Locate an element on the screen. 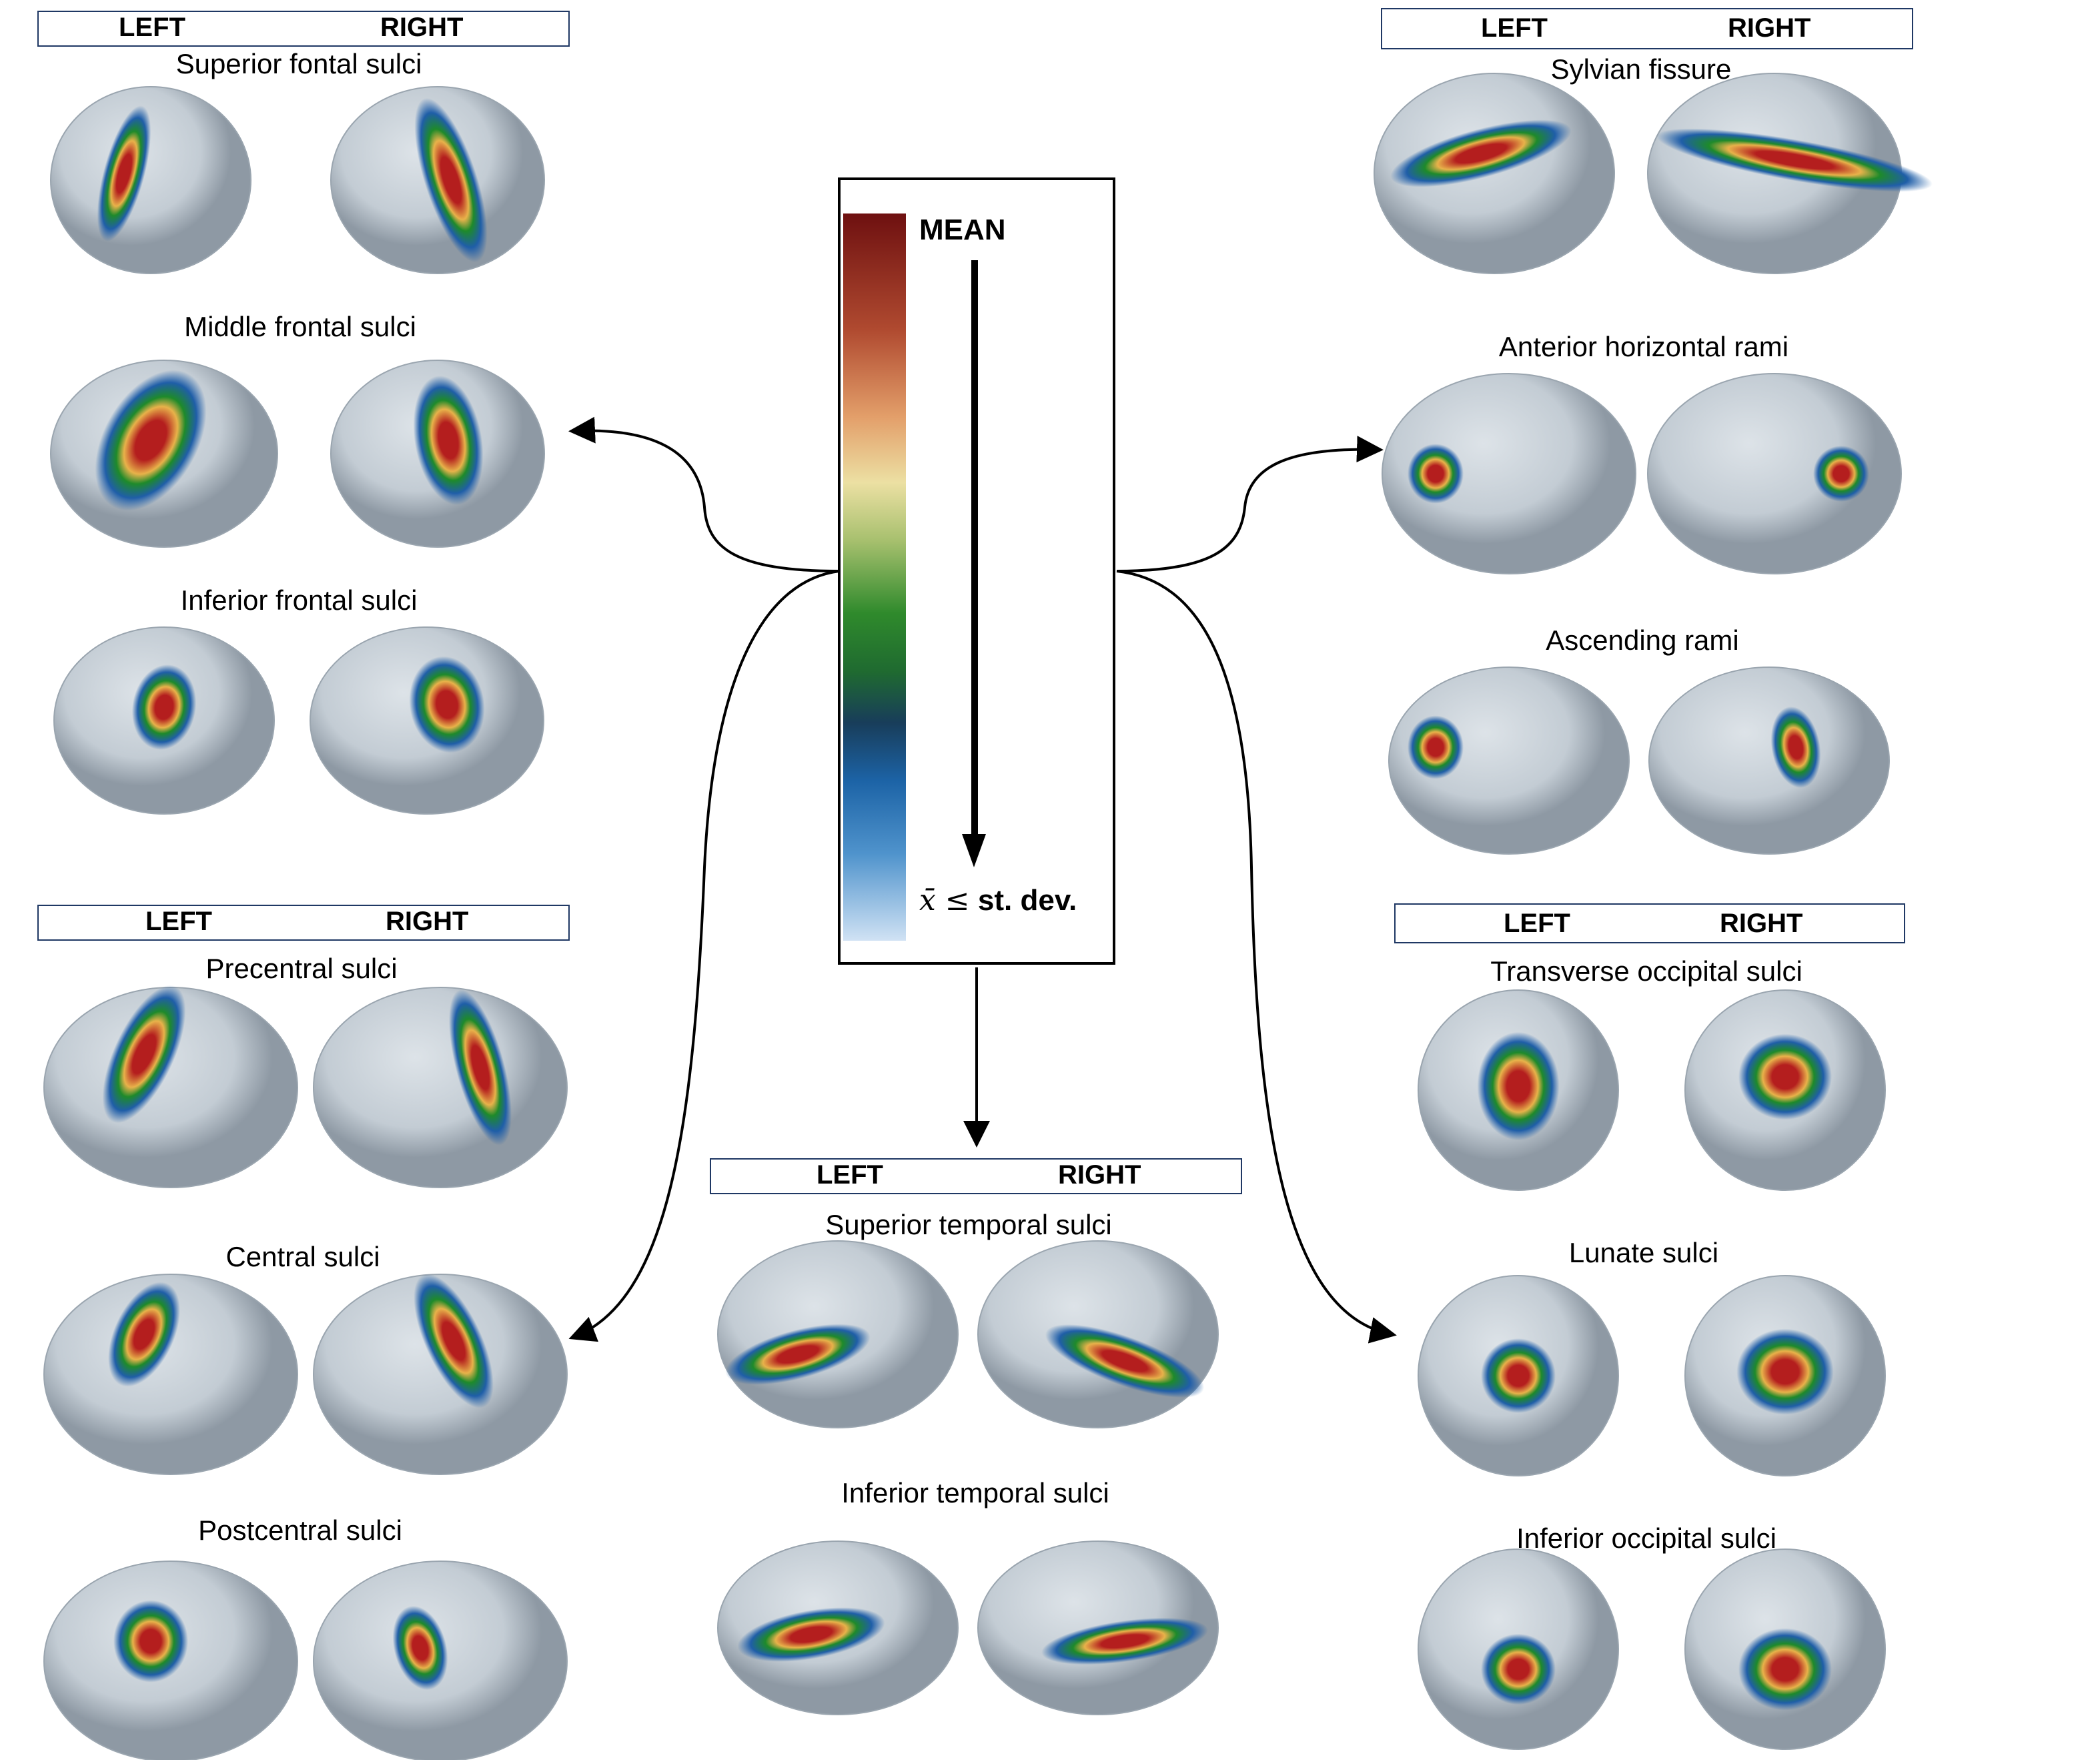 This screenshot has height=1760, width=2100. arrow-to-sylvian is located at coordinates (1250, 504).